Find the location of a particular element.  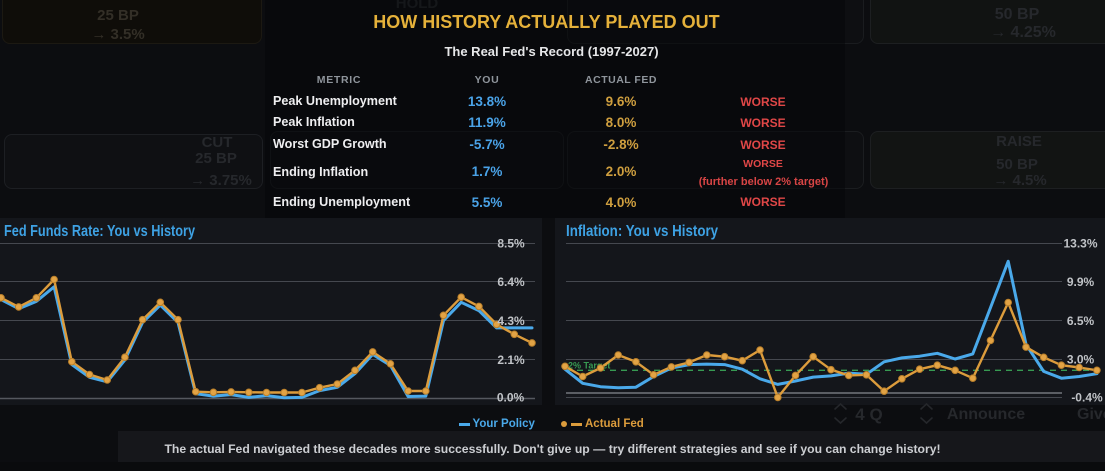

svg-text: 6.5% is located at coordinates (1081, 321).